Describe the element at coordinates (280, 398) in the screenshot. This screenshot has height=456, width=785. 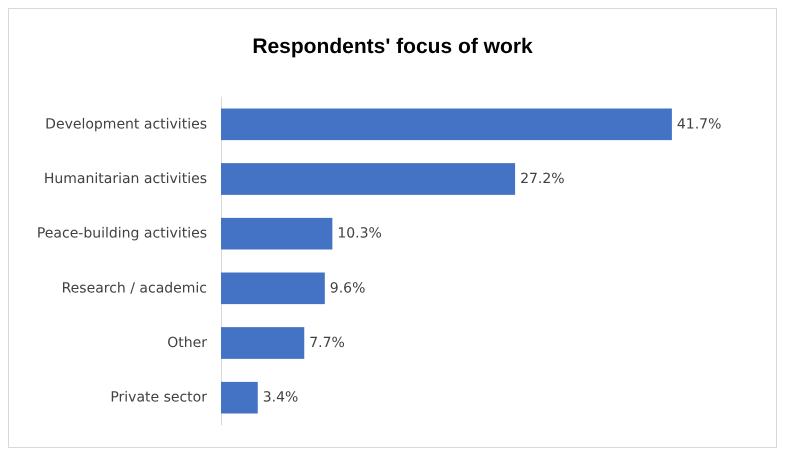
I see `data-label: 3.4%` at that location.